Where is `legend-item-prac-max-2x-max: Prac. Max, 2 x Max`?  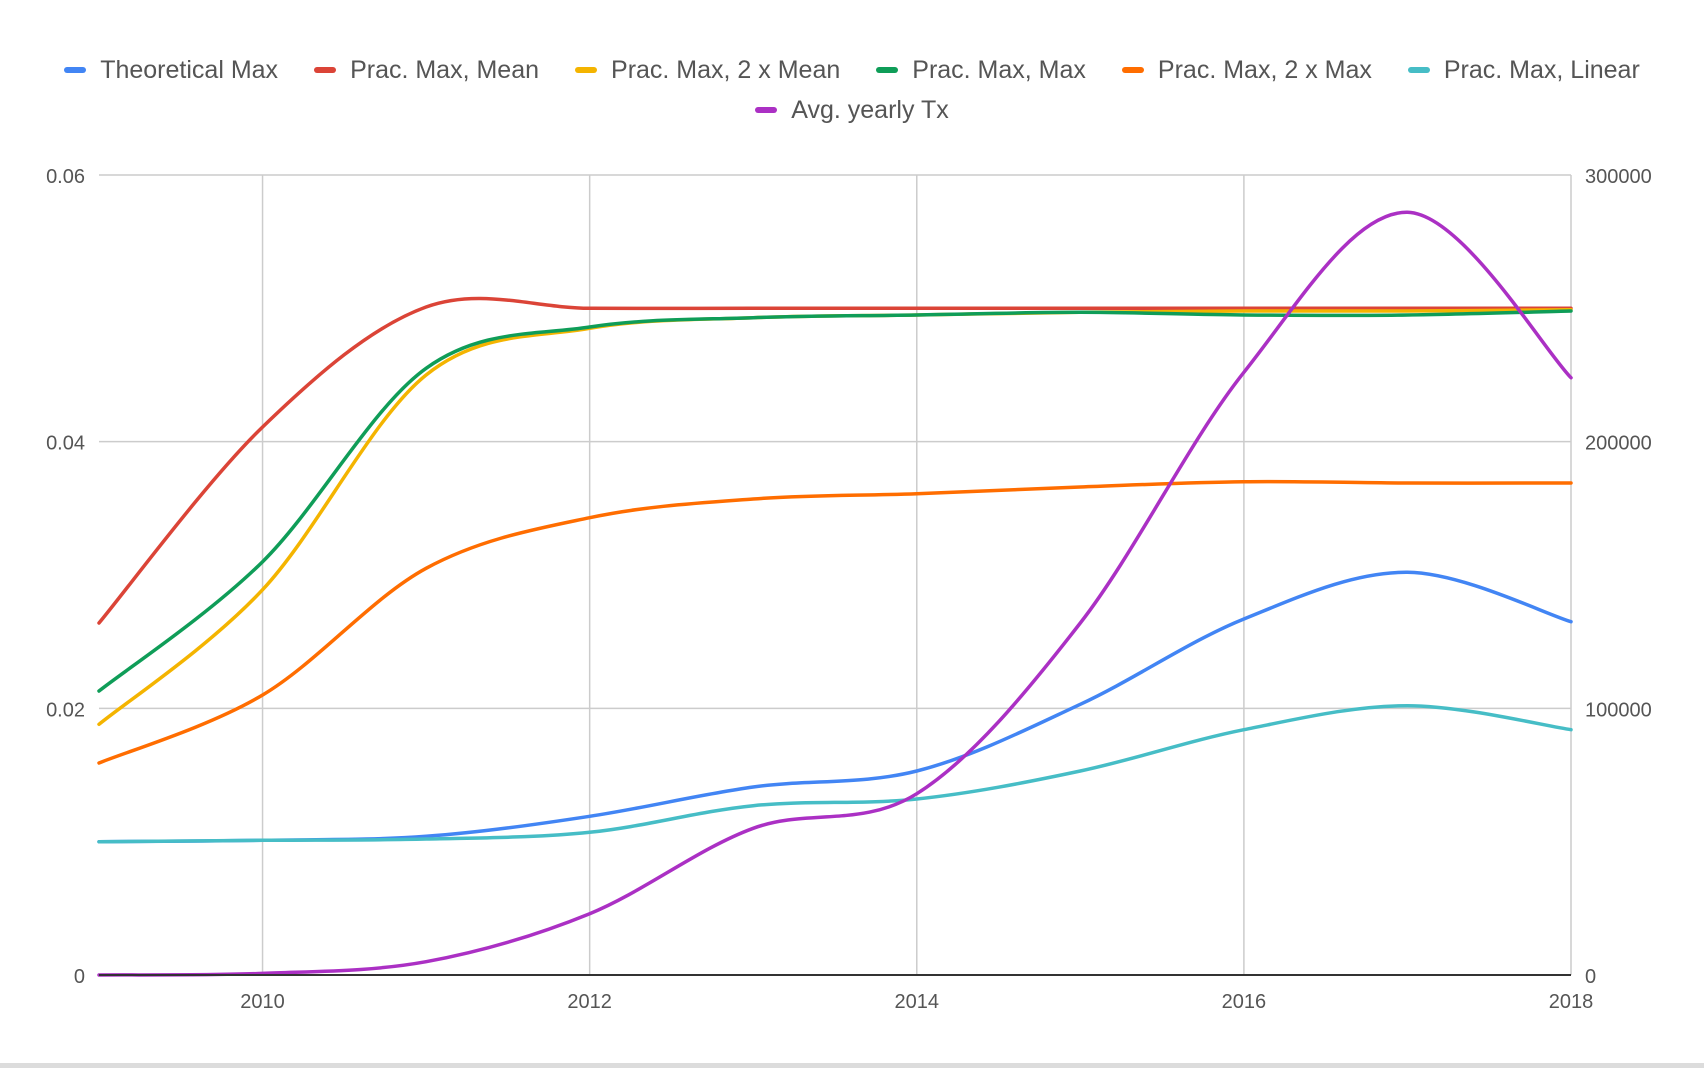 legend-item-prac-max-2x-max: Prac. Max, 2 x Max is located at coordinates (1246, 70).